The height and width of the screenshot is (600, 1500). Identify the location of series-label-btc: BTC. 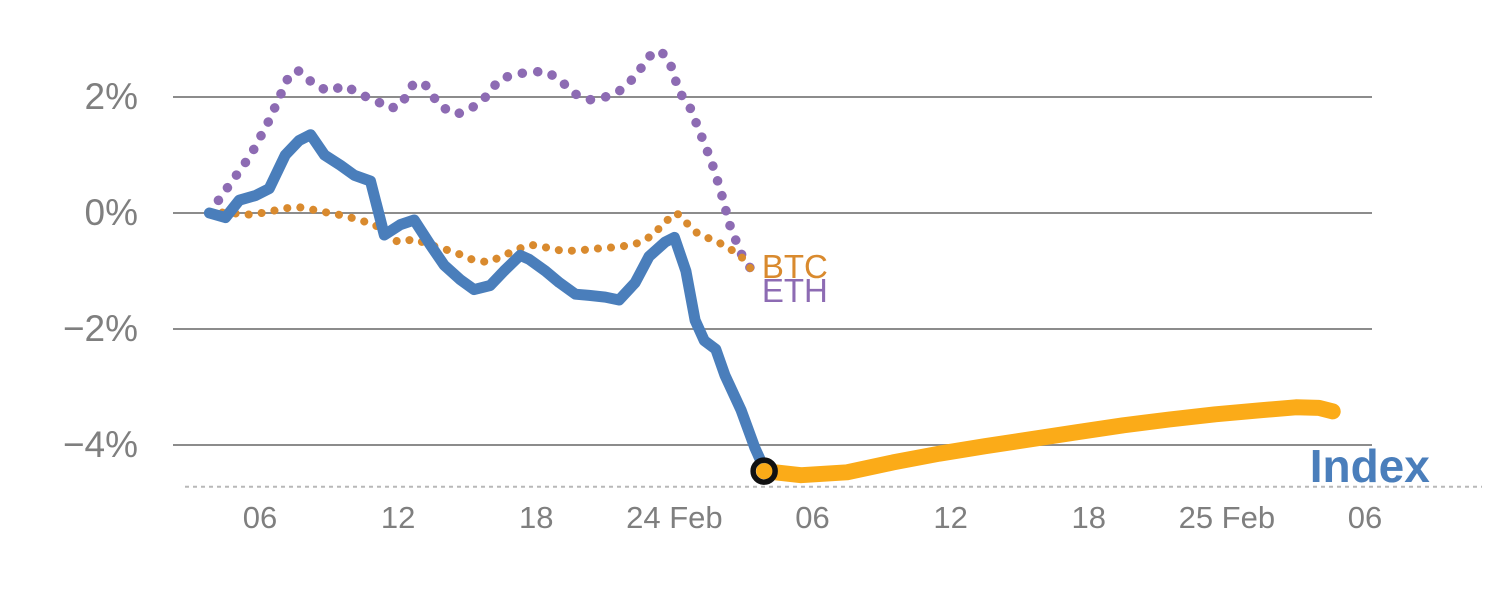
(795, 266).